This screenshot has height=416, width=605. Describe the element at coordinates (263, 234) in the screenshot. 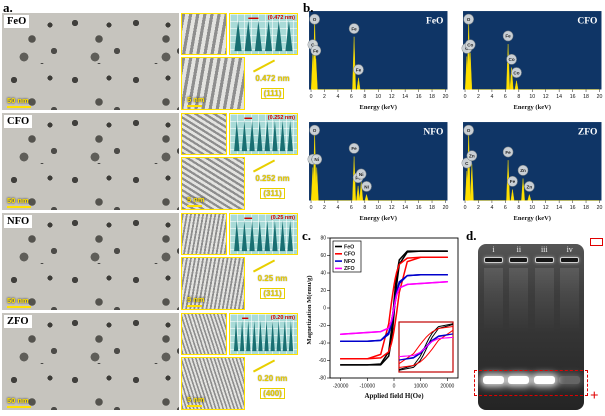

I see `intensity-profile: (0.25 nm)` at that location.